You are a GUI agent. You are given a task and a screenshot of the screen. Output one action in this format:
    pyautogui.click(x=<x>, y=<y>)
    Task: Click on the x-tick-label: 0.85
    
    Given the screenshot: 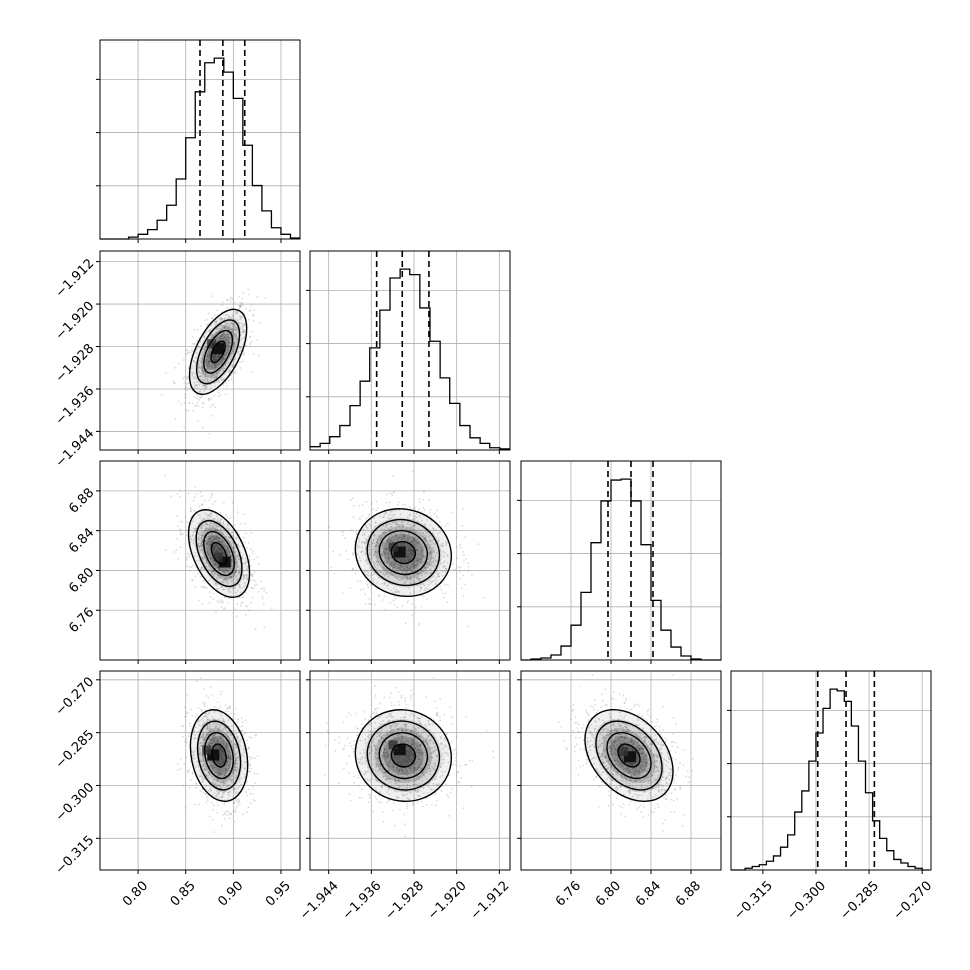 What is the action you would take?
    pyautogui.click(x=183, y=893)
    